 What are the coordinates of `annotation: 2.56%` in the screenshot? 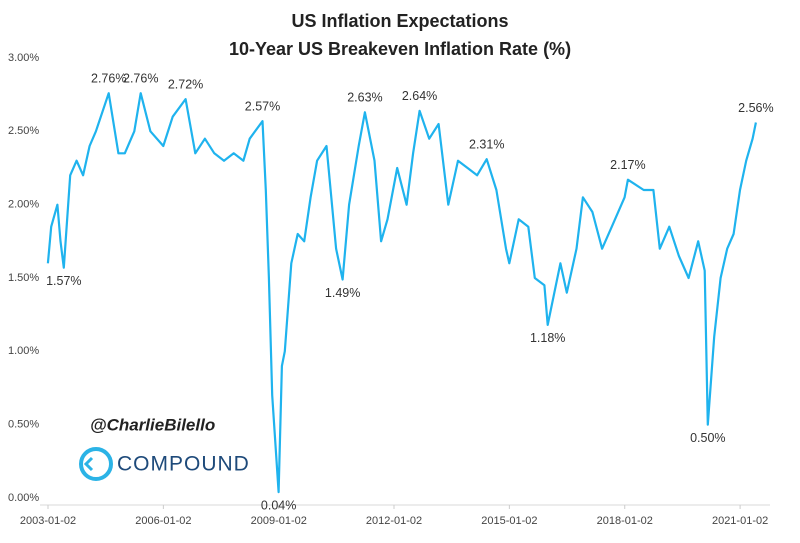 It's located at (755, 108).